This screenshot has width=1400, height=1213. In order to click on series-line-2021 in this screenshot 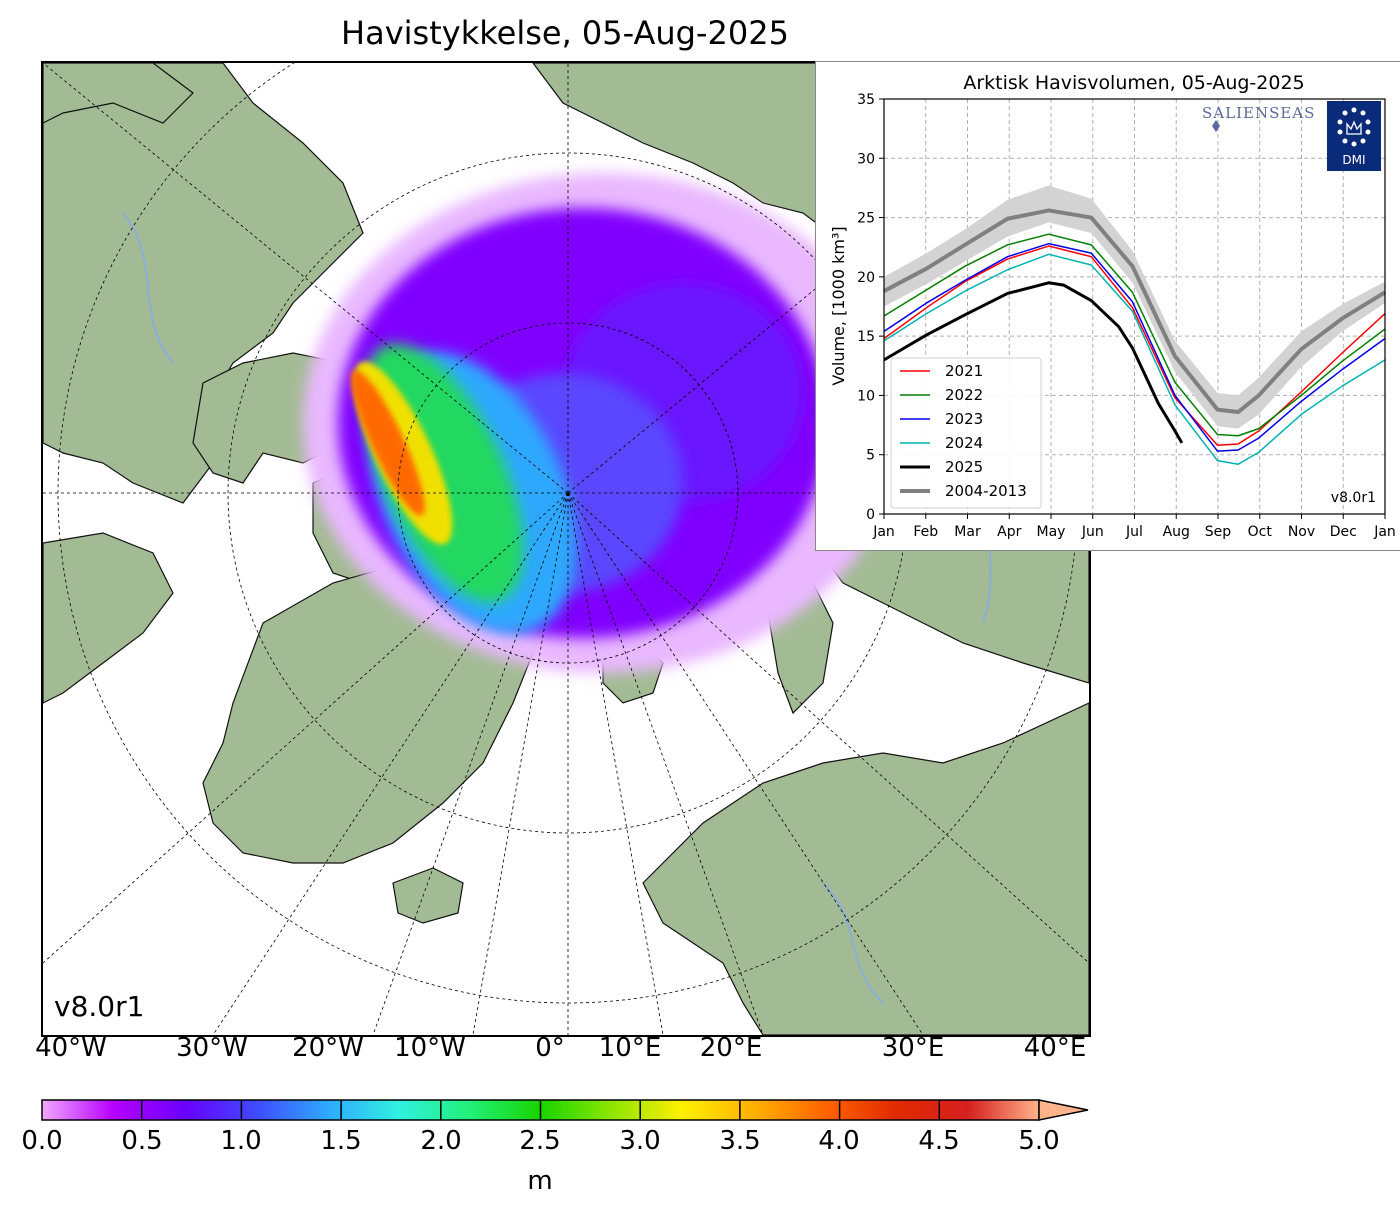, I will do `click(1134, 345)`.